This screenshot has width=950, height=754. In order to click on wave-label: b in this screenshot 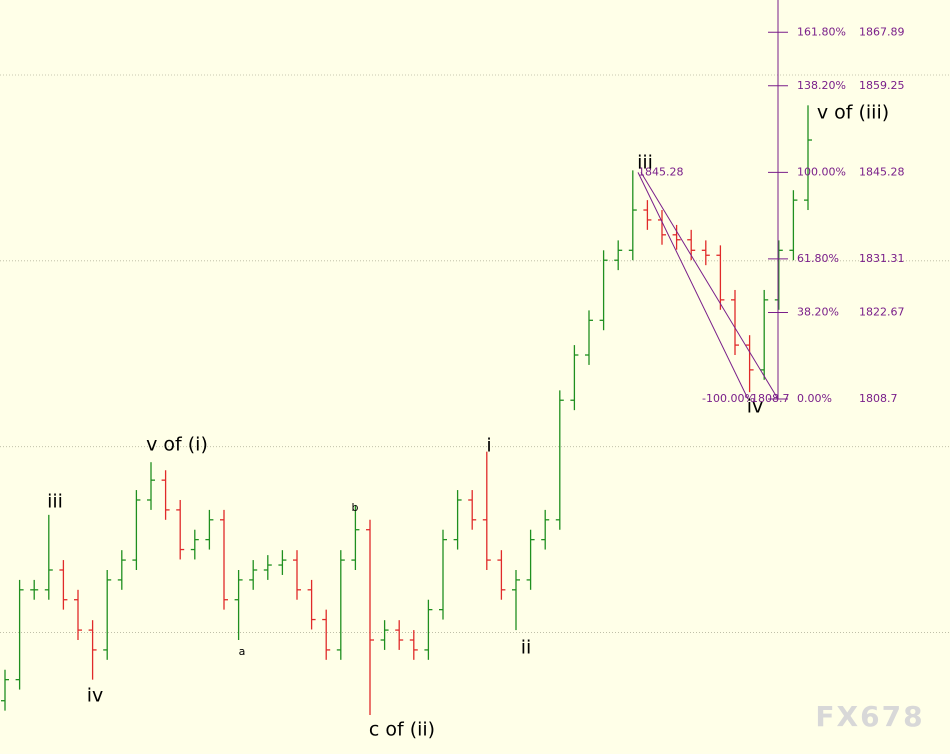, I will do `click(355, 507)`.